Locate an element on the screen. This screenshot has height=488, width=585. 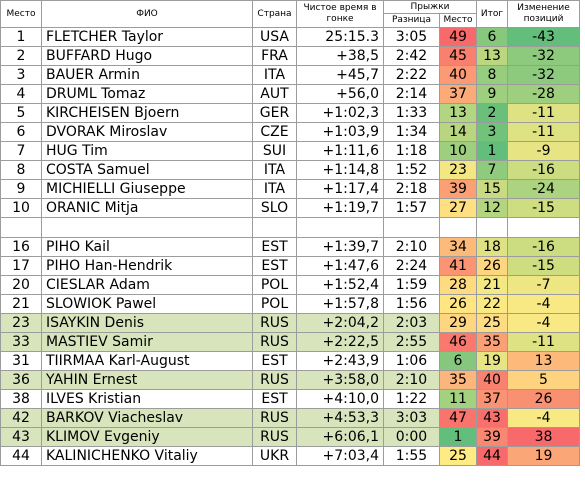
header-change: Изменение позиций is located at coordinates (543, 14).